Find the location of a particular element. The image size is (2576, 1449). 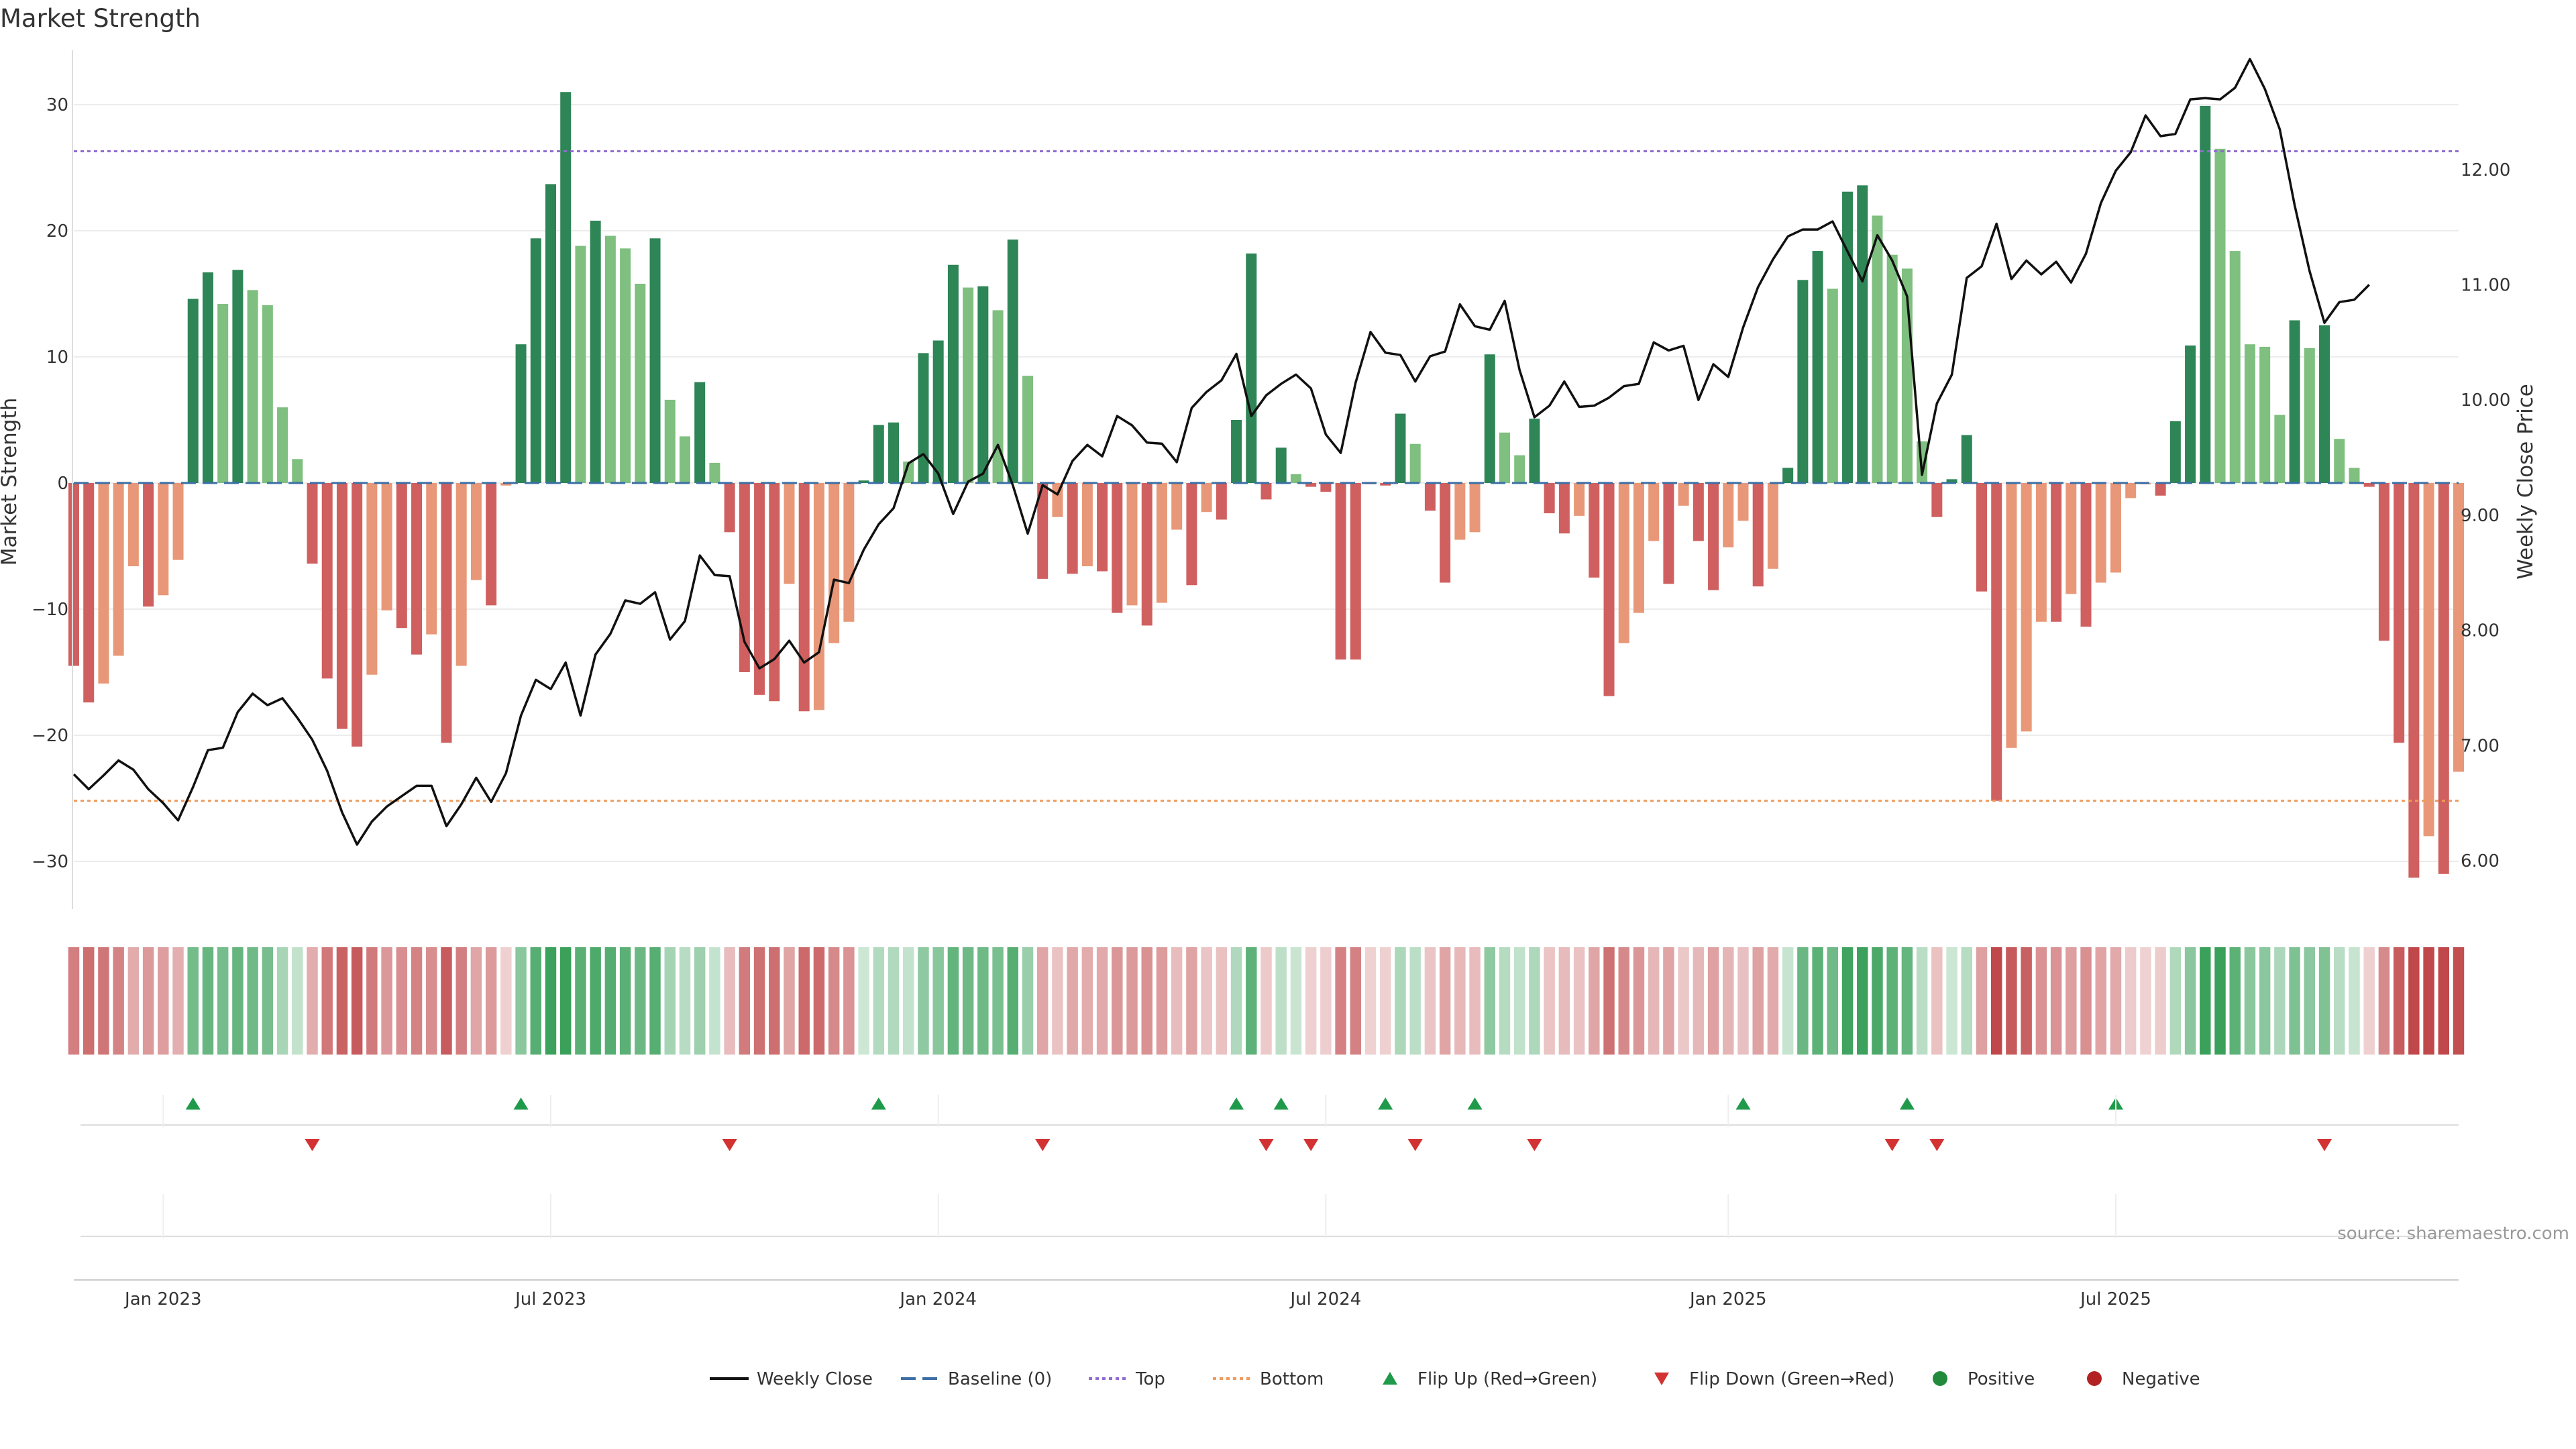

y2-axis-label: Weekly Close Price is located at coordinates (2526, 482).